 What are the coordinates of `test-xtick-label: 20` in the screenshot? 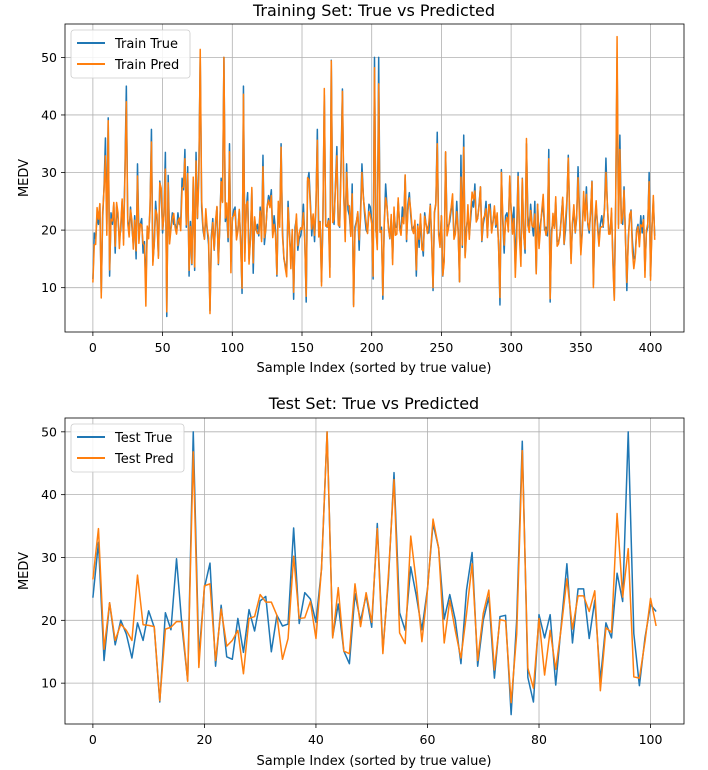 It's located at (204, 739).